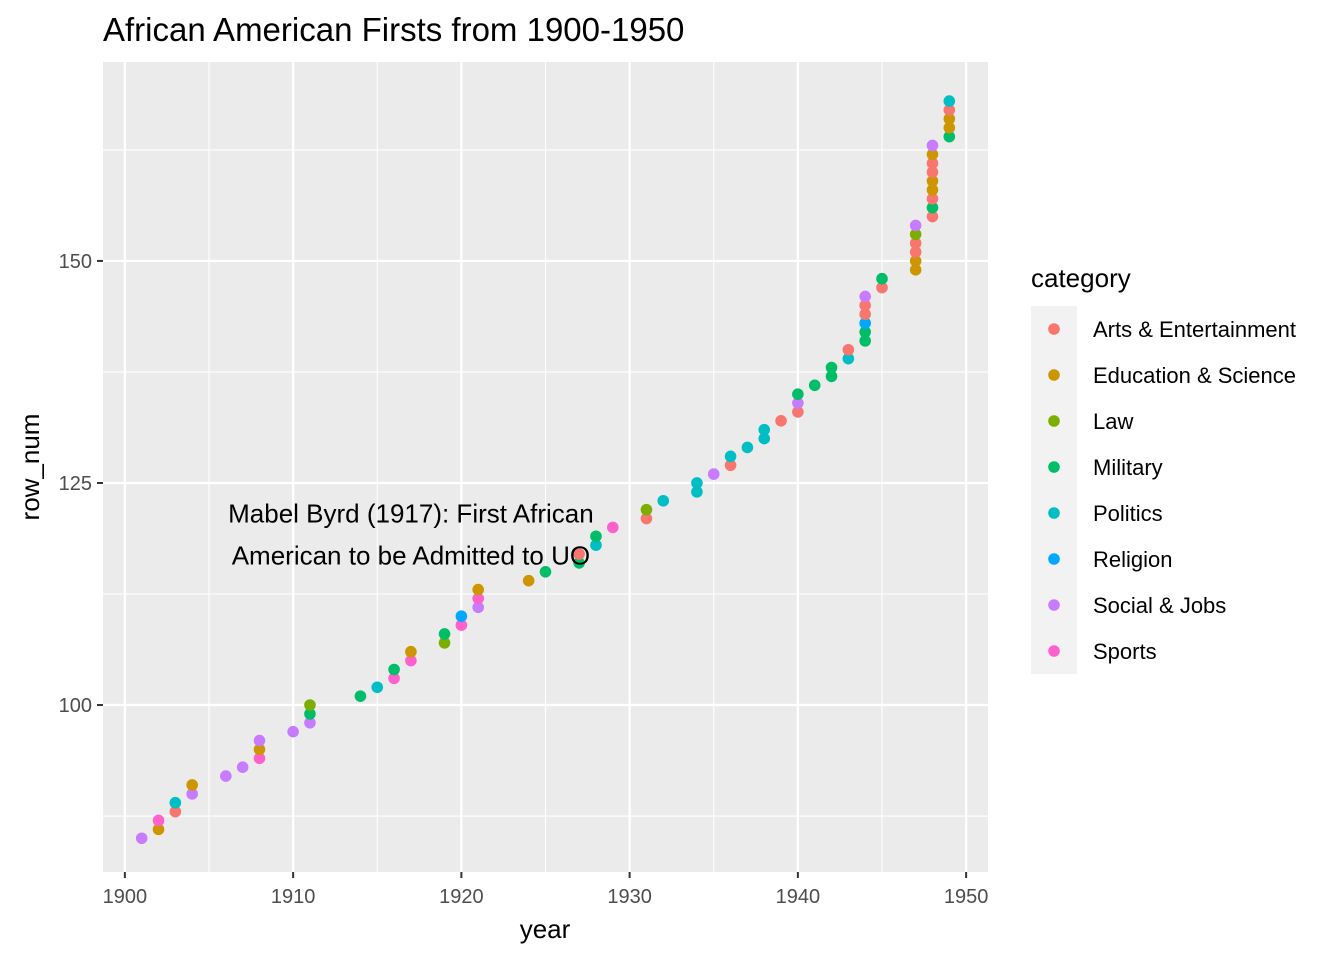 The width and height of the screenshot is (1344, 960). I want to click on legend-label: Social & Jobs, so click(1159, 605).